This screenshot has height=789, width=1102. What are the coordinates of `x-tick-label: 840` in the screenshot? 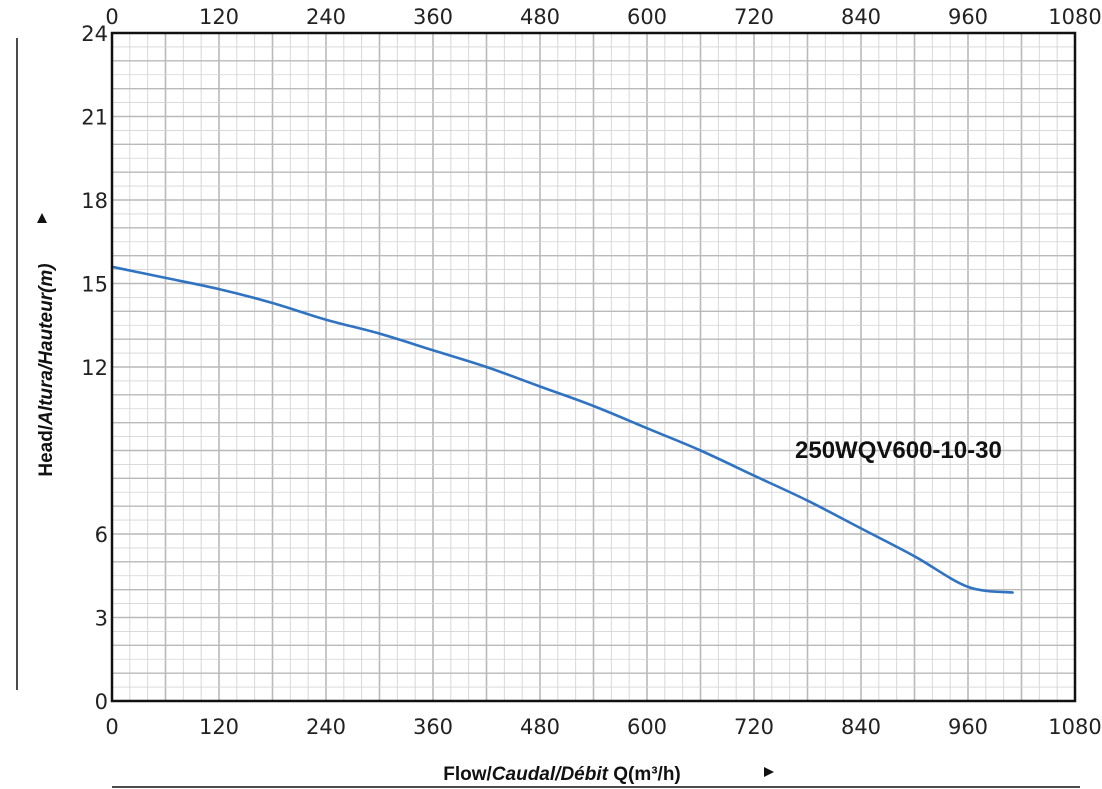 It's located at (861, 727).